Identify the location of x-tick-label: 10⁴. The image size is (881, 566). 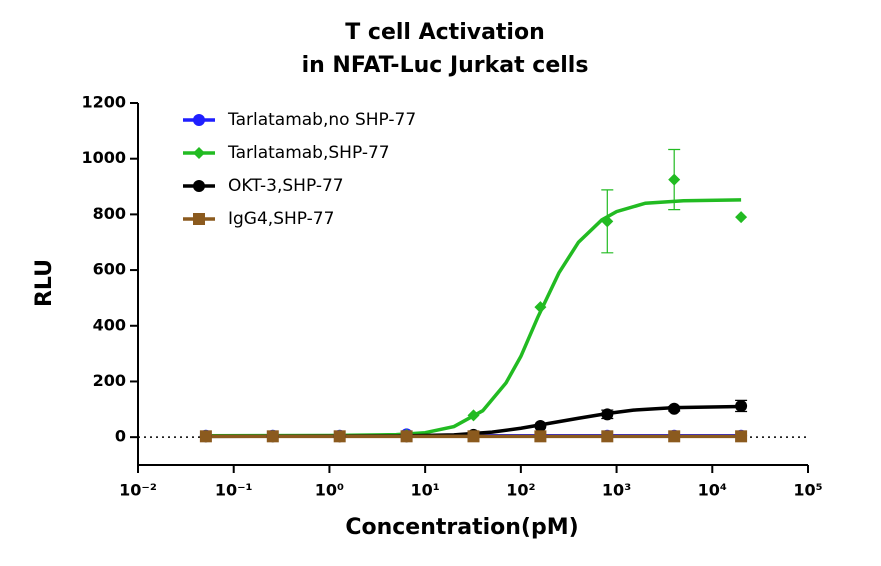
(712, 490).